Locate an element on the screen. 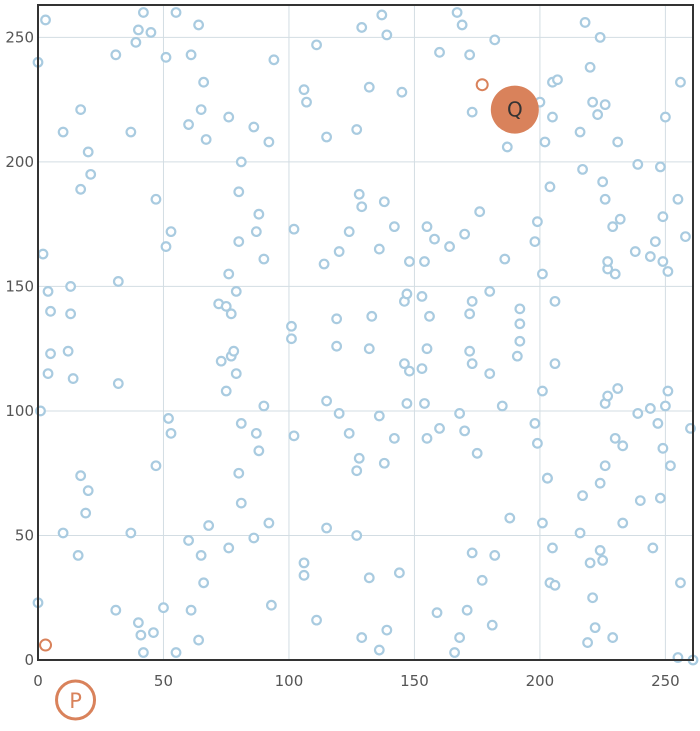  x-tick-label: 0 is located at coordinates (38, 681).